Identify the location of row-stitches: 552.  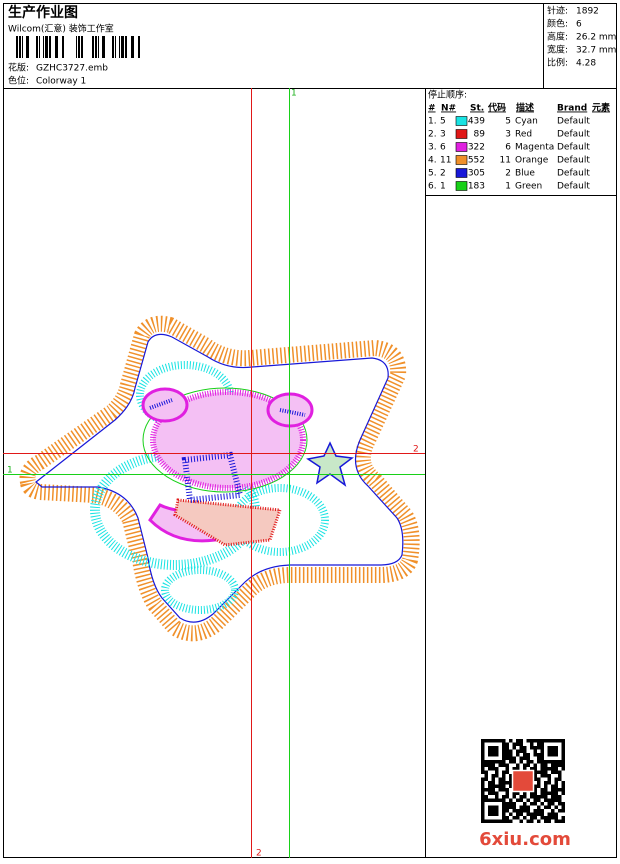
(476, 161).